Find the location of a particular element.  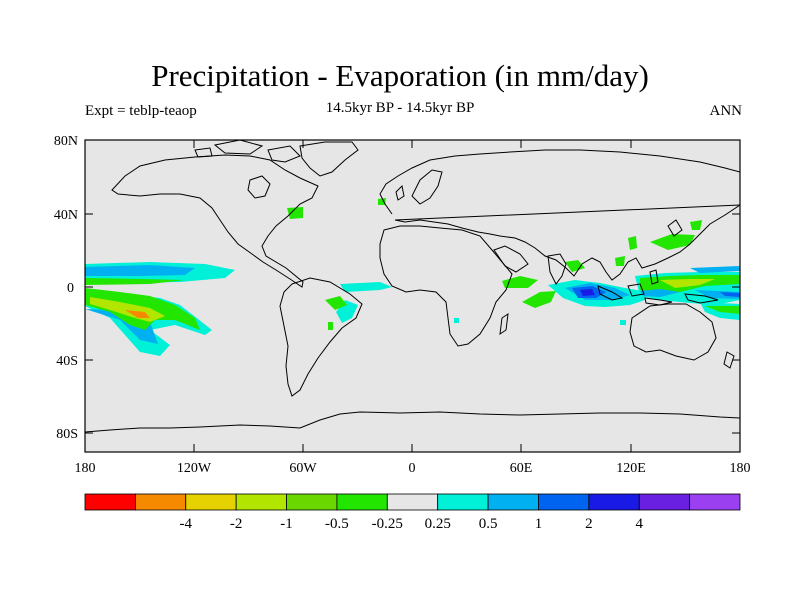

anomaly-atlantic-north-green is located at coordinates (295, 213).